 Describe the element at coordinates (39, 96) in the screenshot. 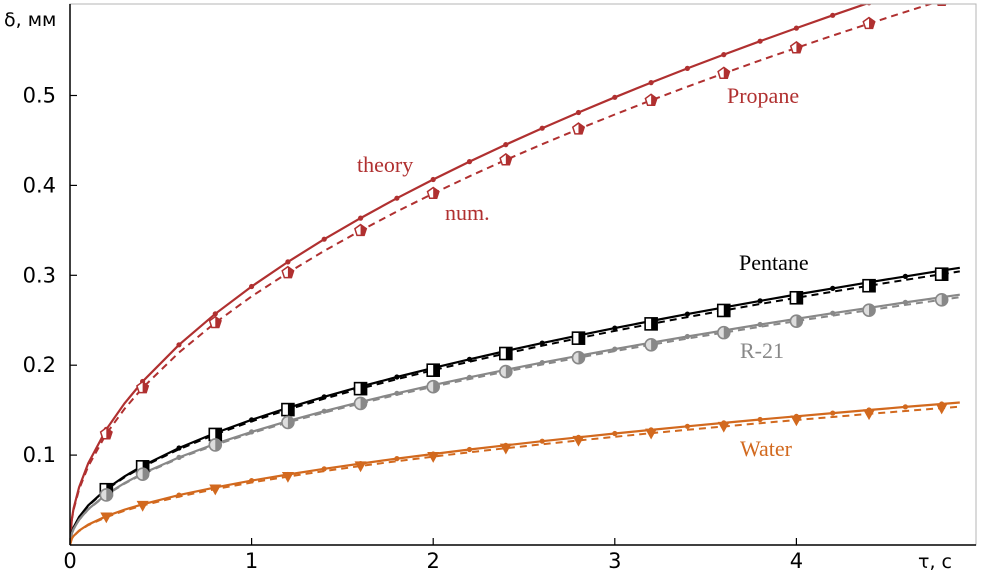

I see `y-tick-label: 0.5` at that location.